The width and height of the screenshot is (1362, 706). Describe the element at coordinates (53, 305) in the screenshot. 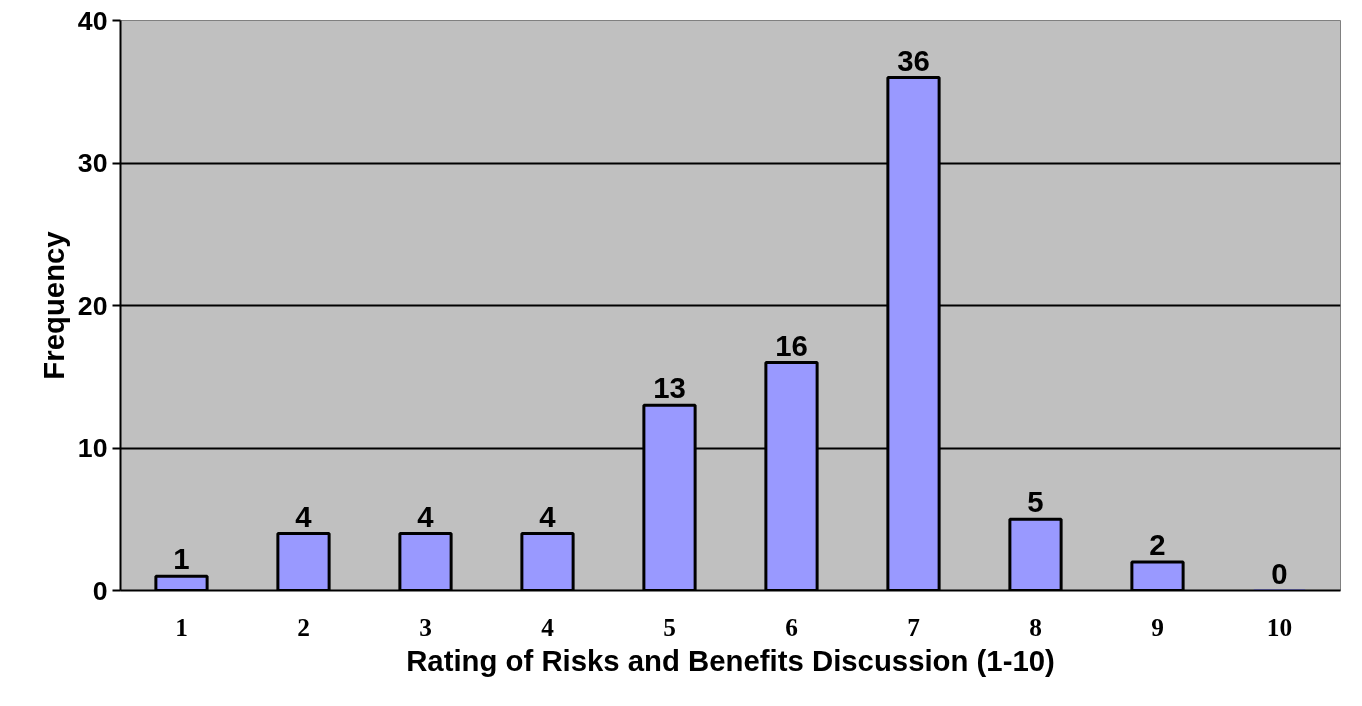

I see `y-axis-title: Frequency` at that location.